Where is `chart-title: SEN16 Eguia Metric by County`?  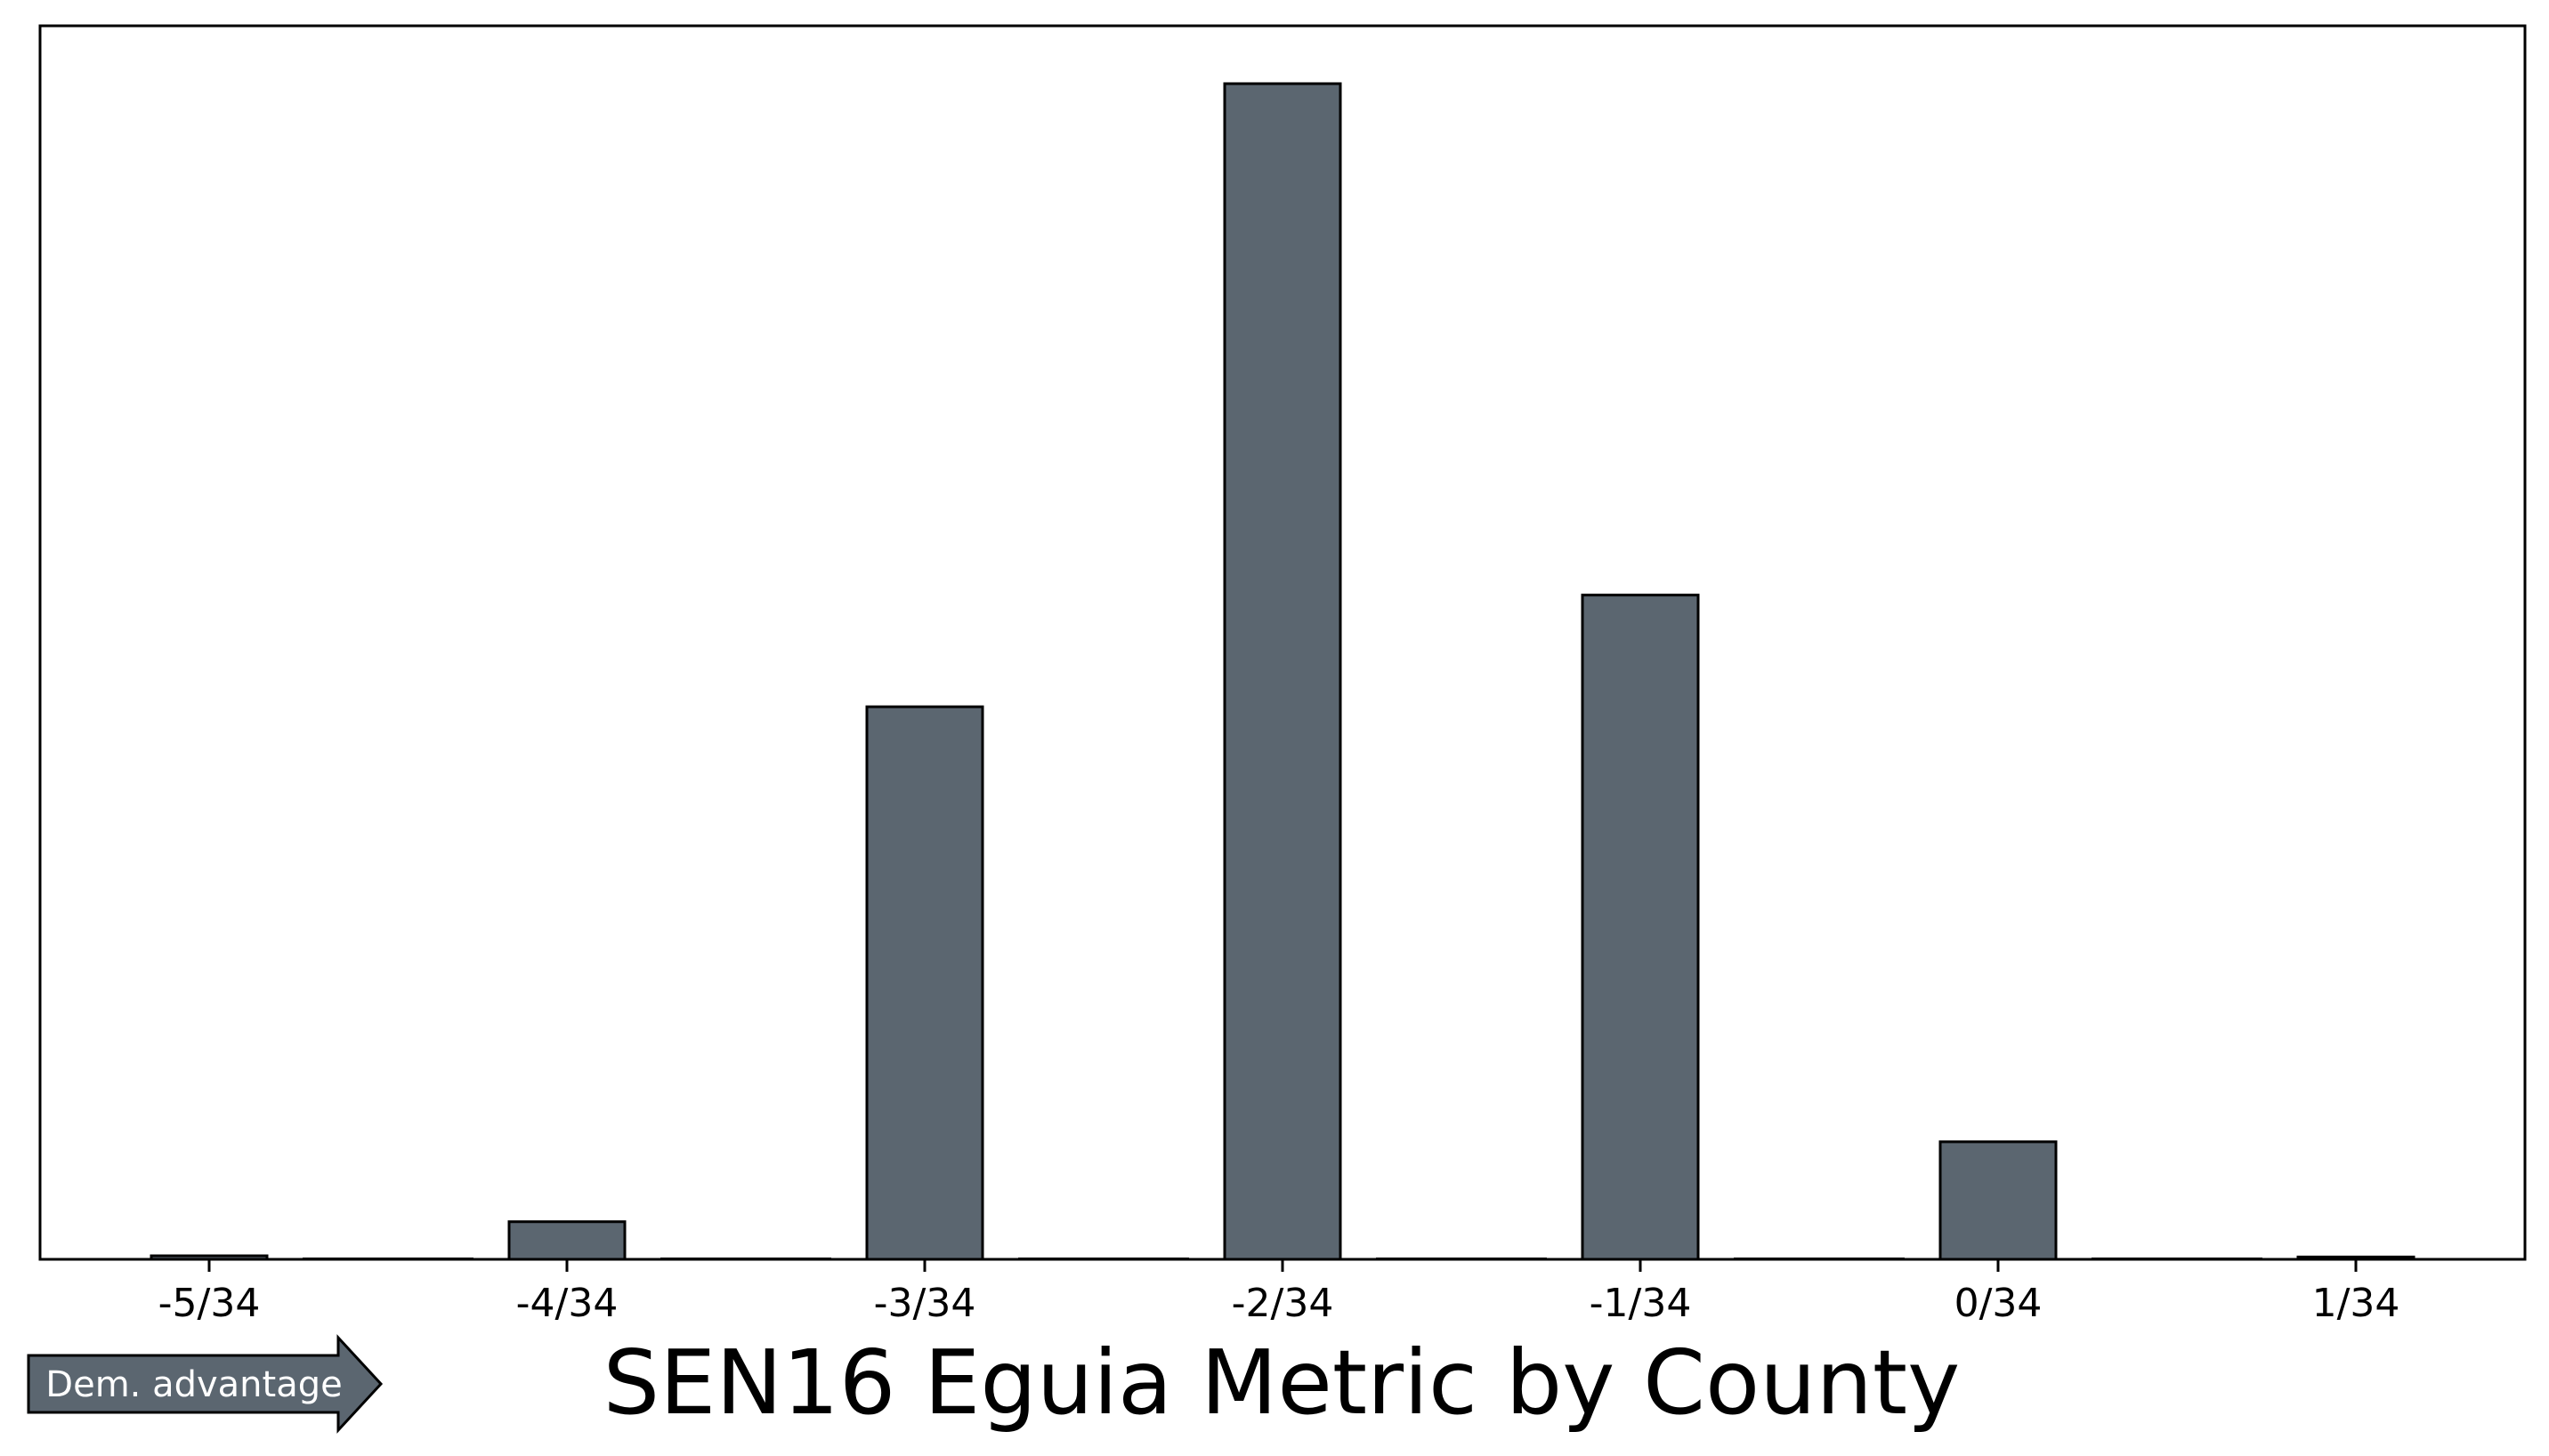
chart-title: SEN16 Eguia Metric by County is located at coordinates (1282, 1383).